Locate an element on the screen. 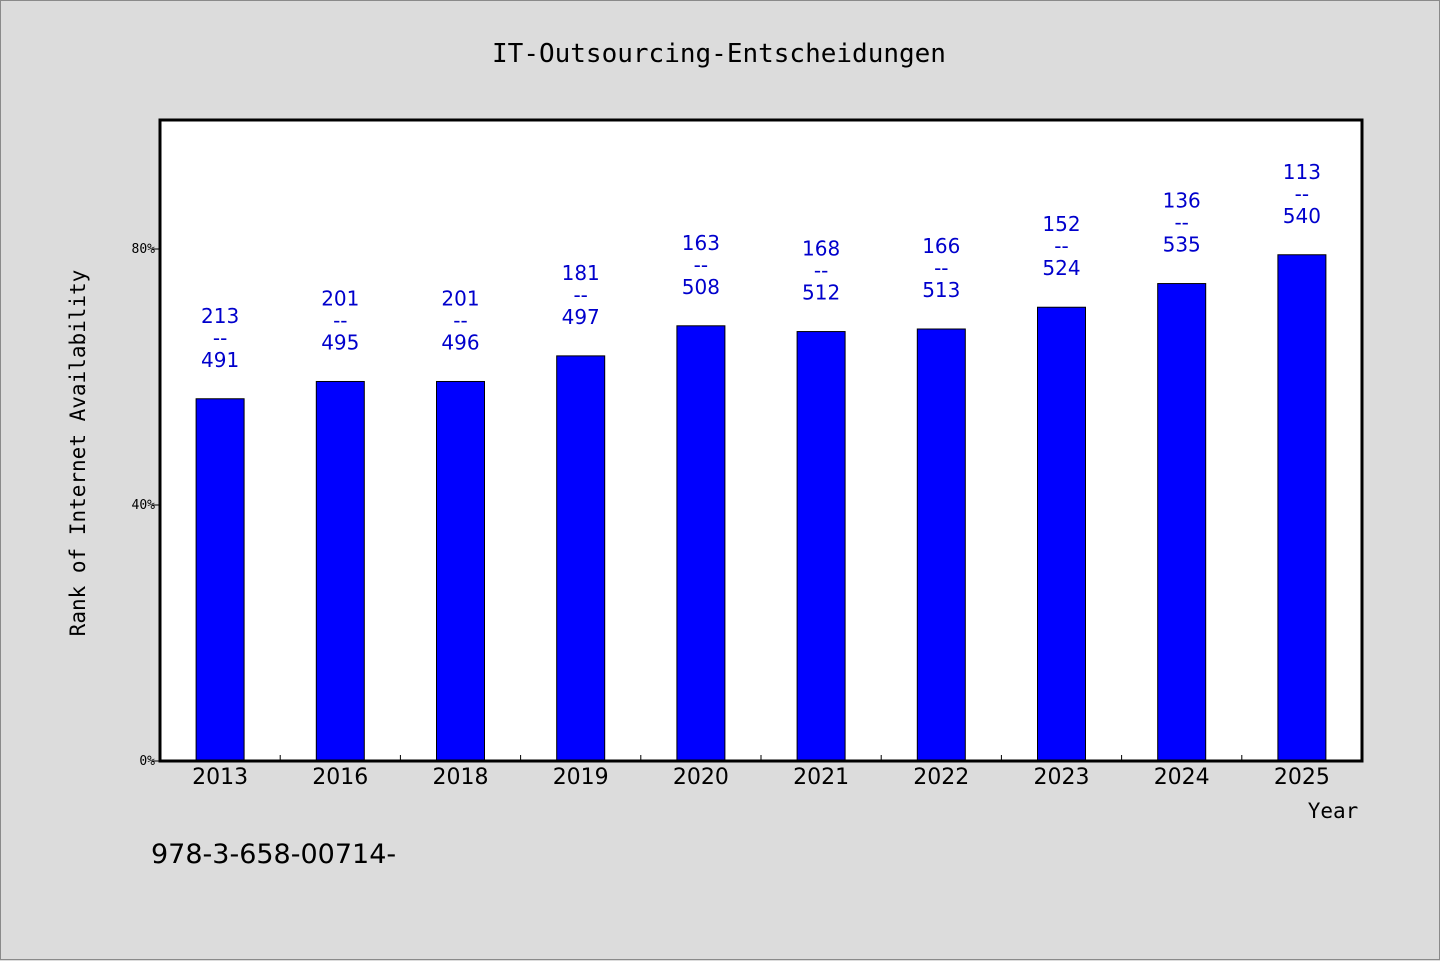 This screenshot has height=961, width=1440. bar-2021 is located at coordinates (821, 546).